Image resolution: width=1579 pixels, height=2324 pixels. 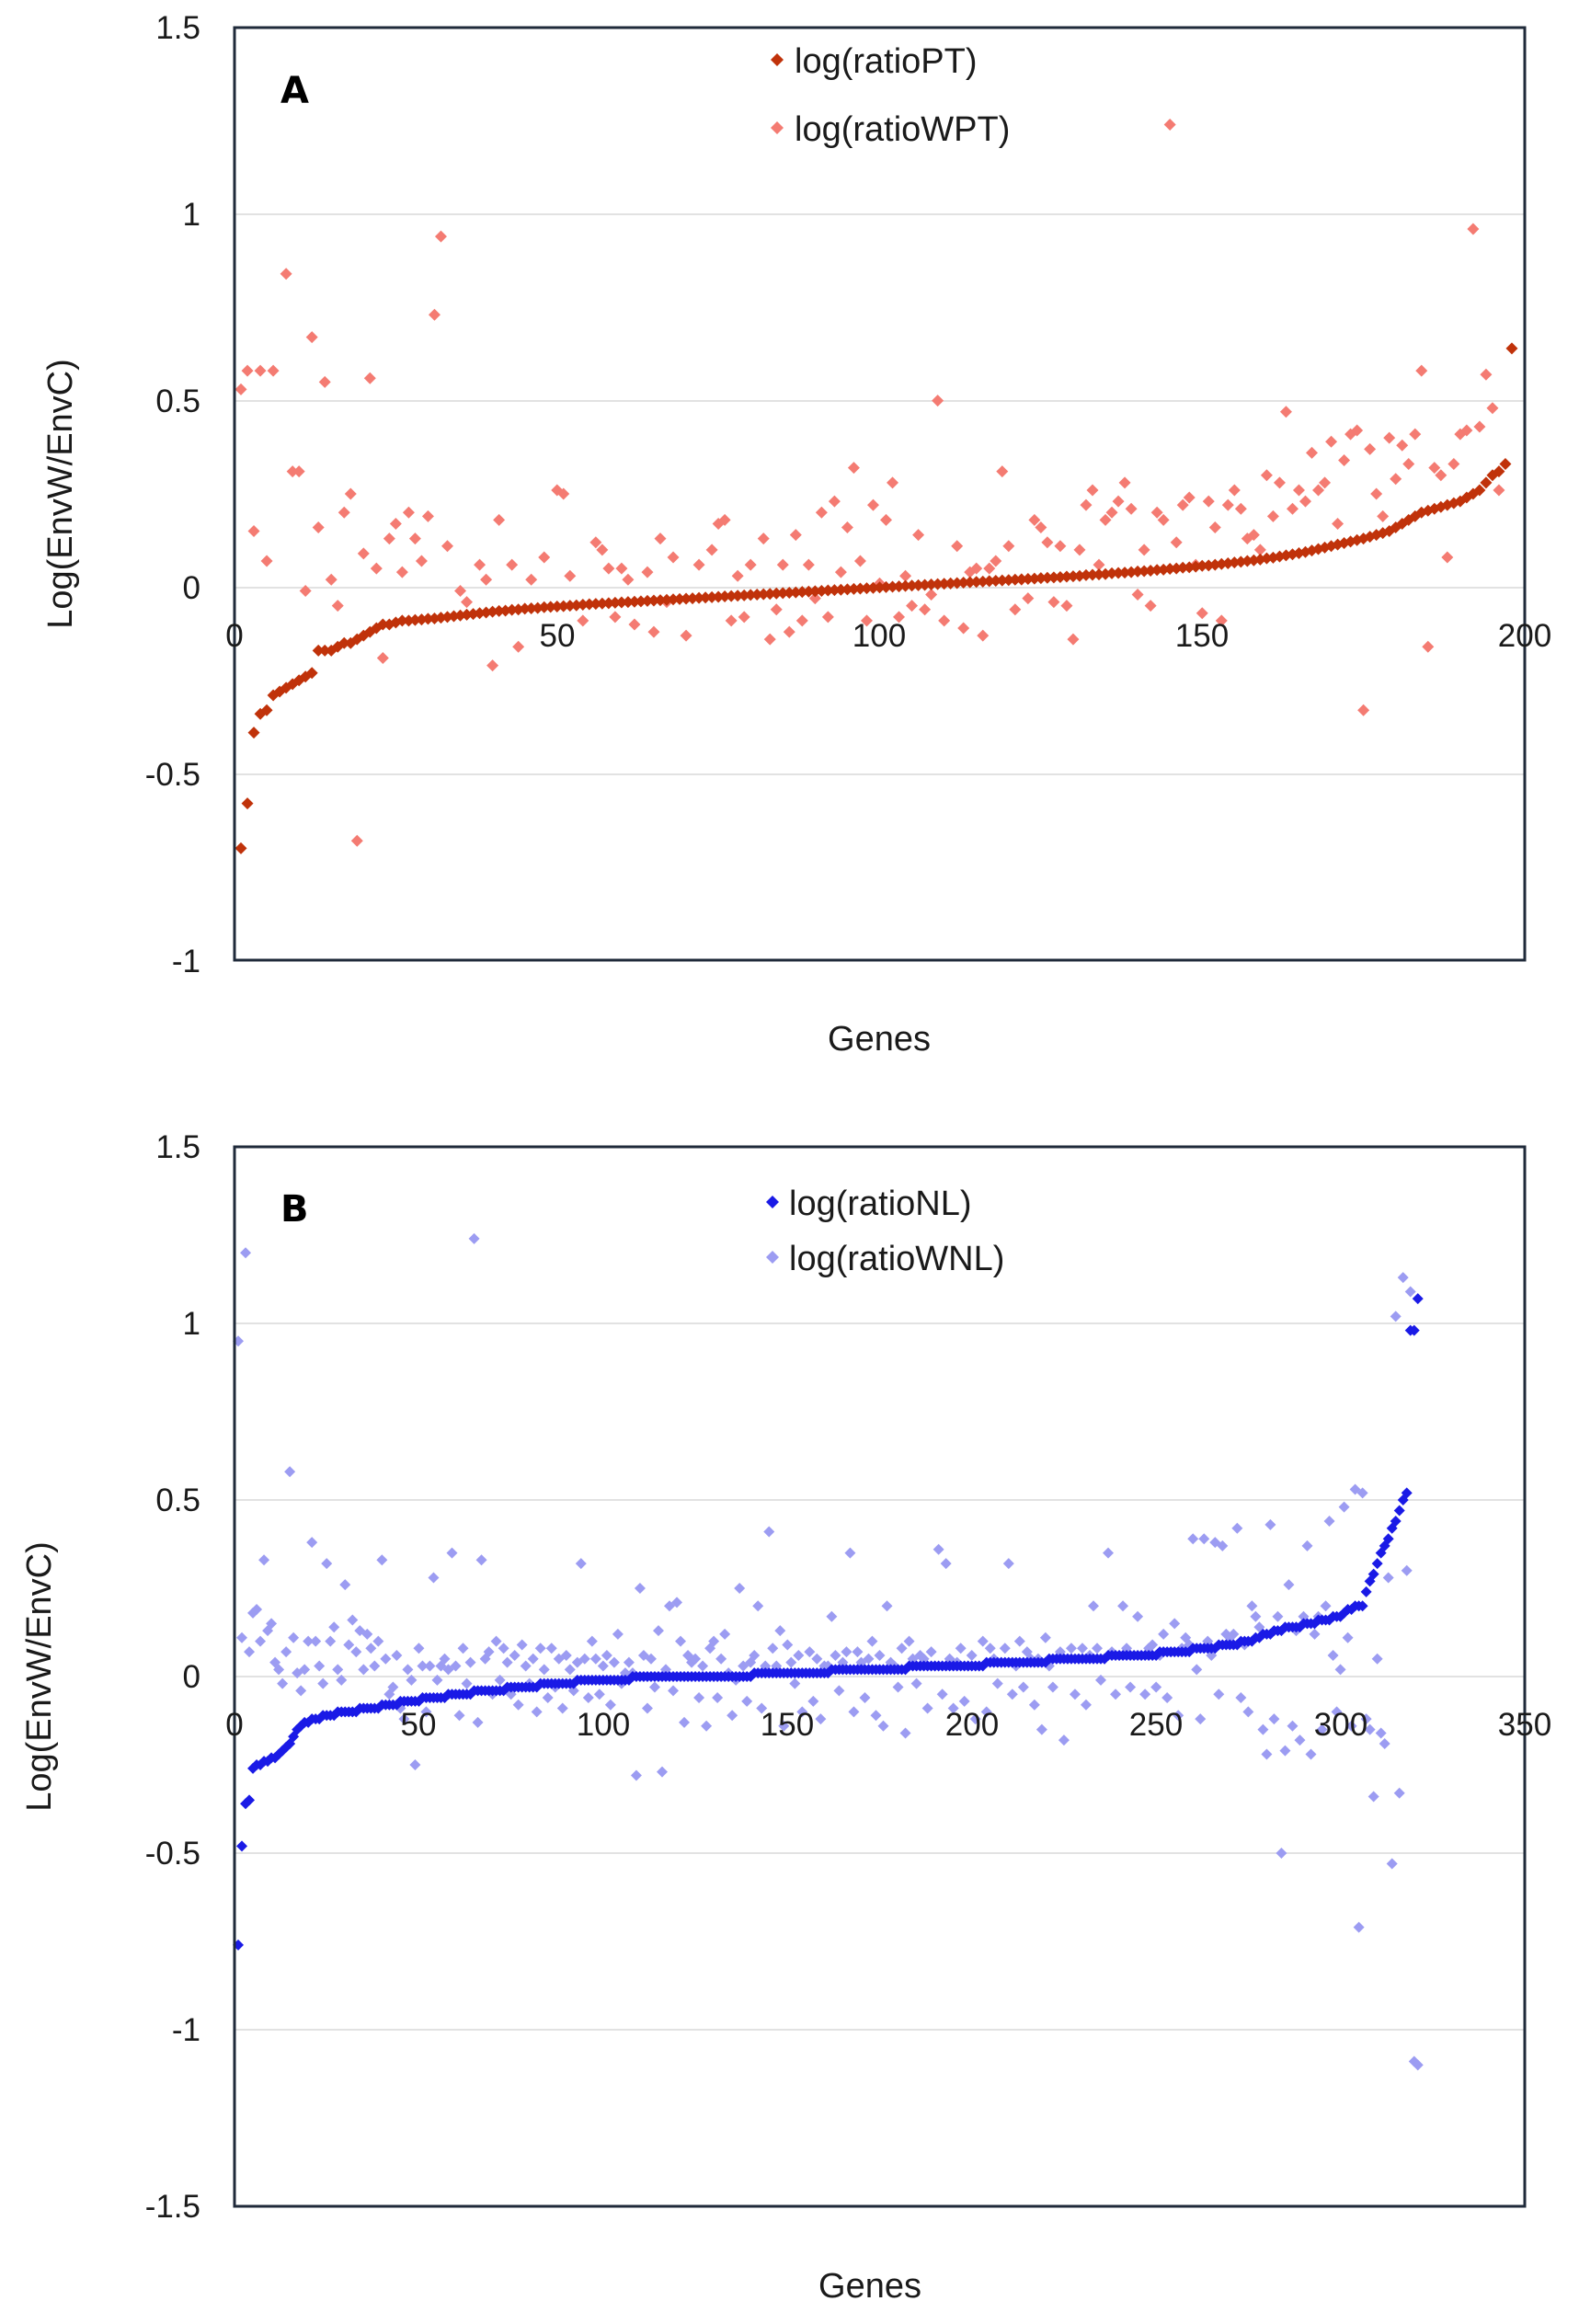 I want to click on x-tick-label: 100, so click(x=603, y=1725).